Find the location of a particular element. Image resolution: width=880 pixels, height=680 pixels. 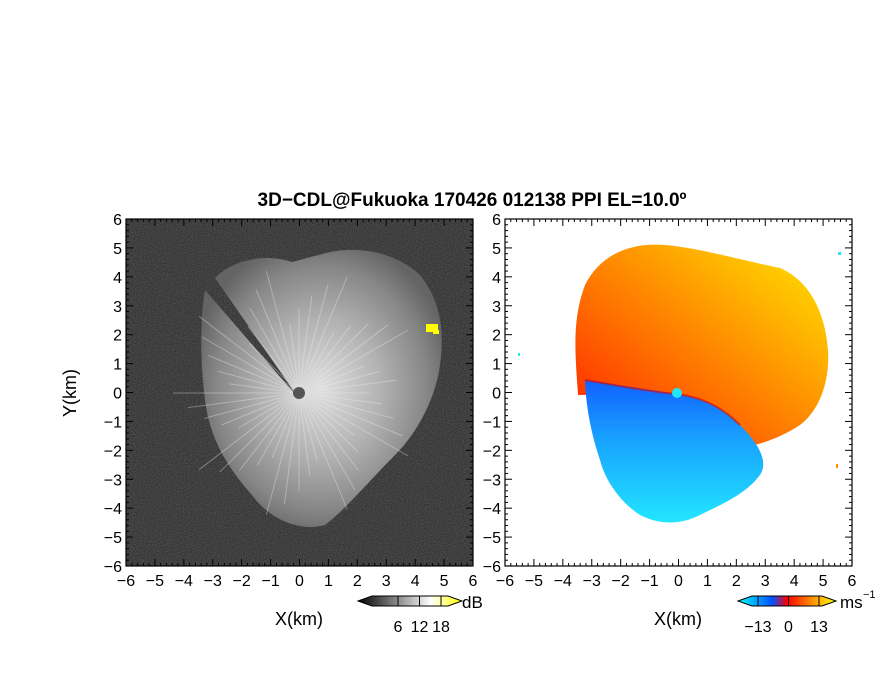

velocity-x-tick-label: 0 is located at coordinates (678, 581).